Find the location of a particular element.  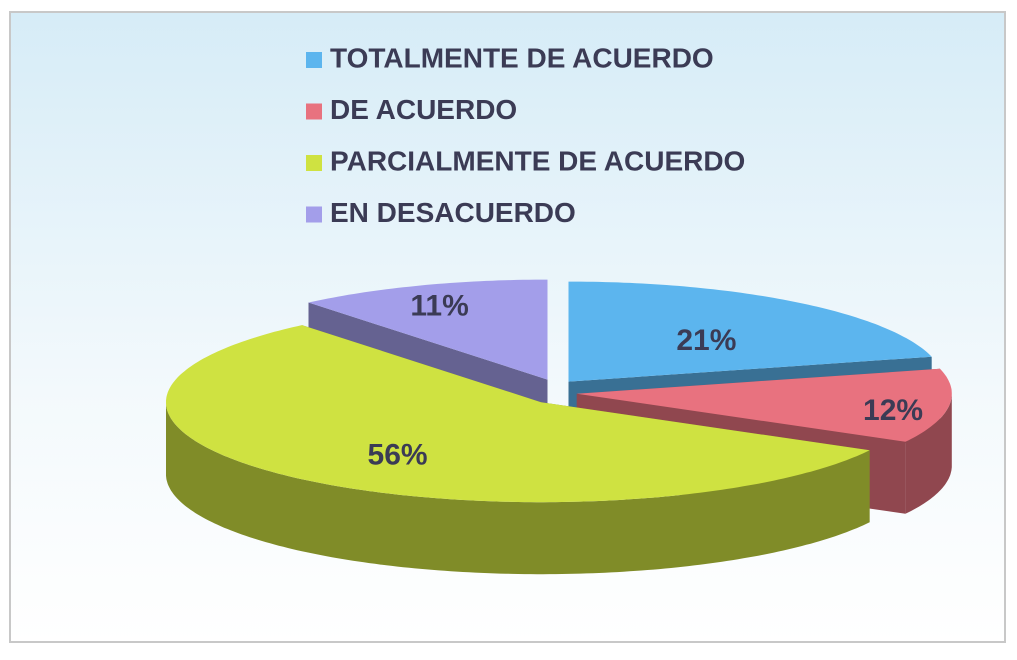

legend-label: DE ACUERDO is located at coordinates (423, 109).